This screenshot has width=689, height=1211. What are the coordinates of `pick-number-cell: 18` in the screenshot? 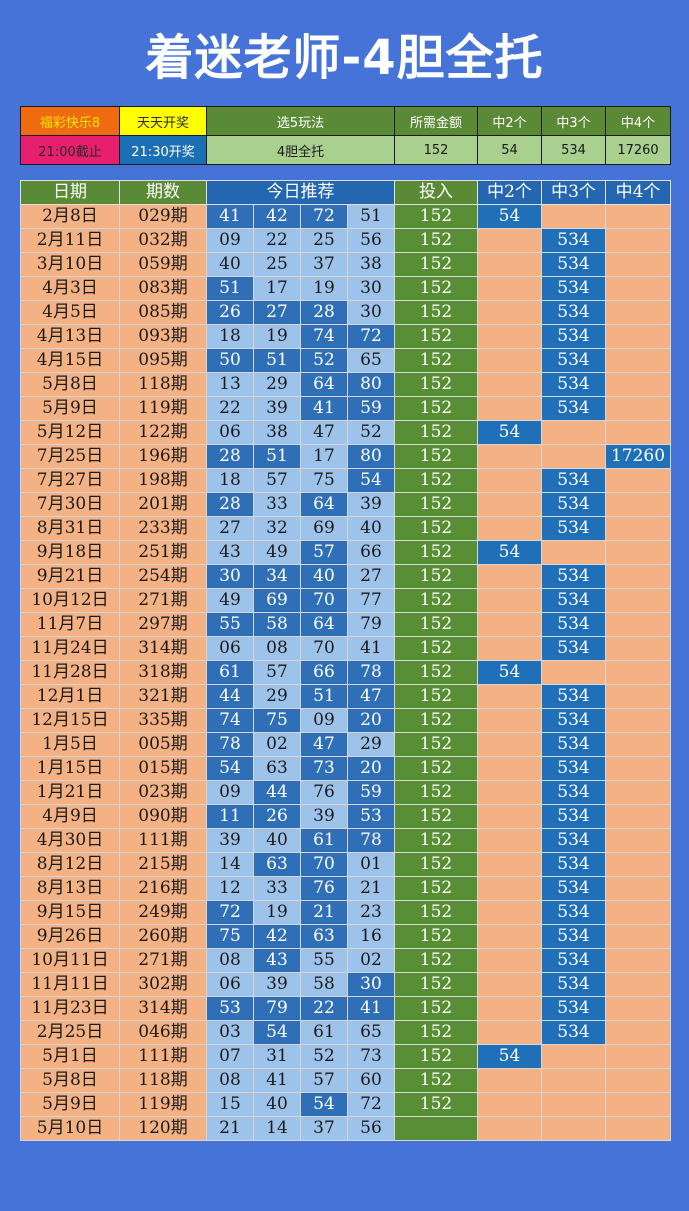 It's located at (230, 480).